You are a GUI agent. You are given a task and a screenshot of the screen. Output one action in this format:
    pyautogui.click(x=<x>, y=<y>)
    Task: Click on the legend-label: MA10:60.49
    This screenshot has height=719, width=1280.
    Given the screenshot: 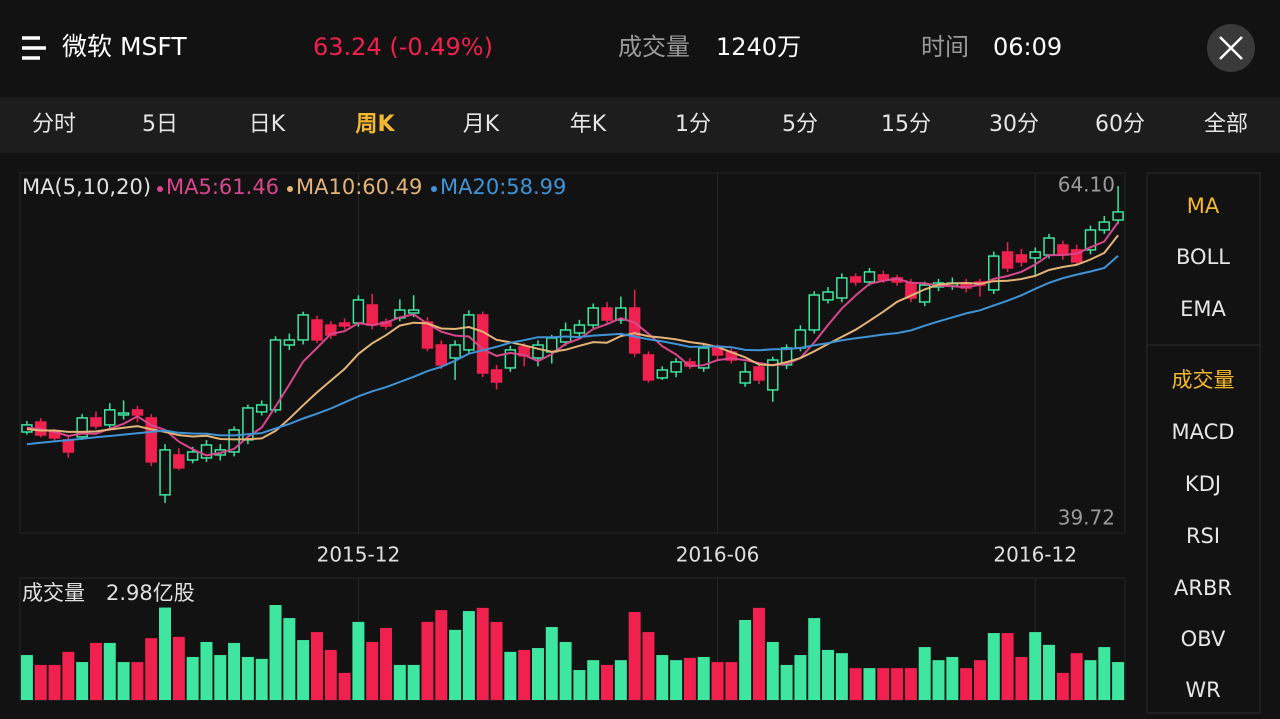 What is the action you would take?
    pyautogui.click(x=359, y=187)
    